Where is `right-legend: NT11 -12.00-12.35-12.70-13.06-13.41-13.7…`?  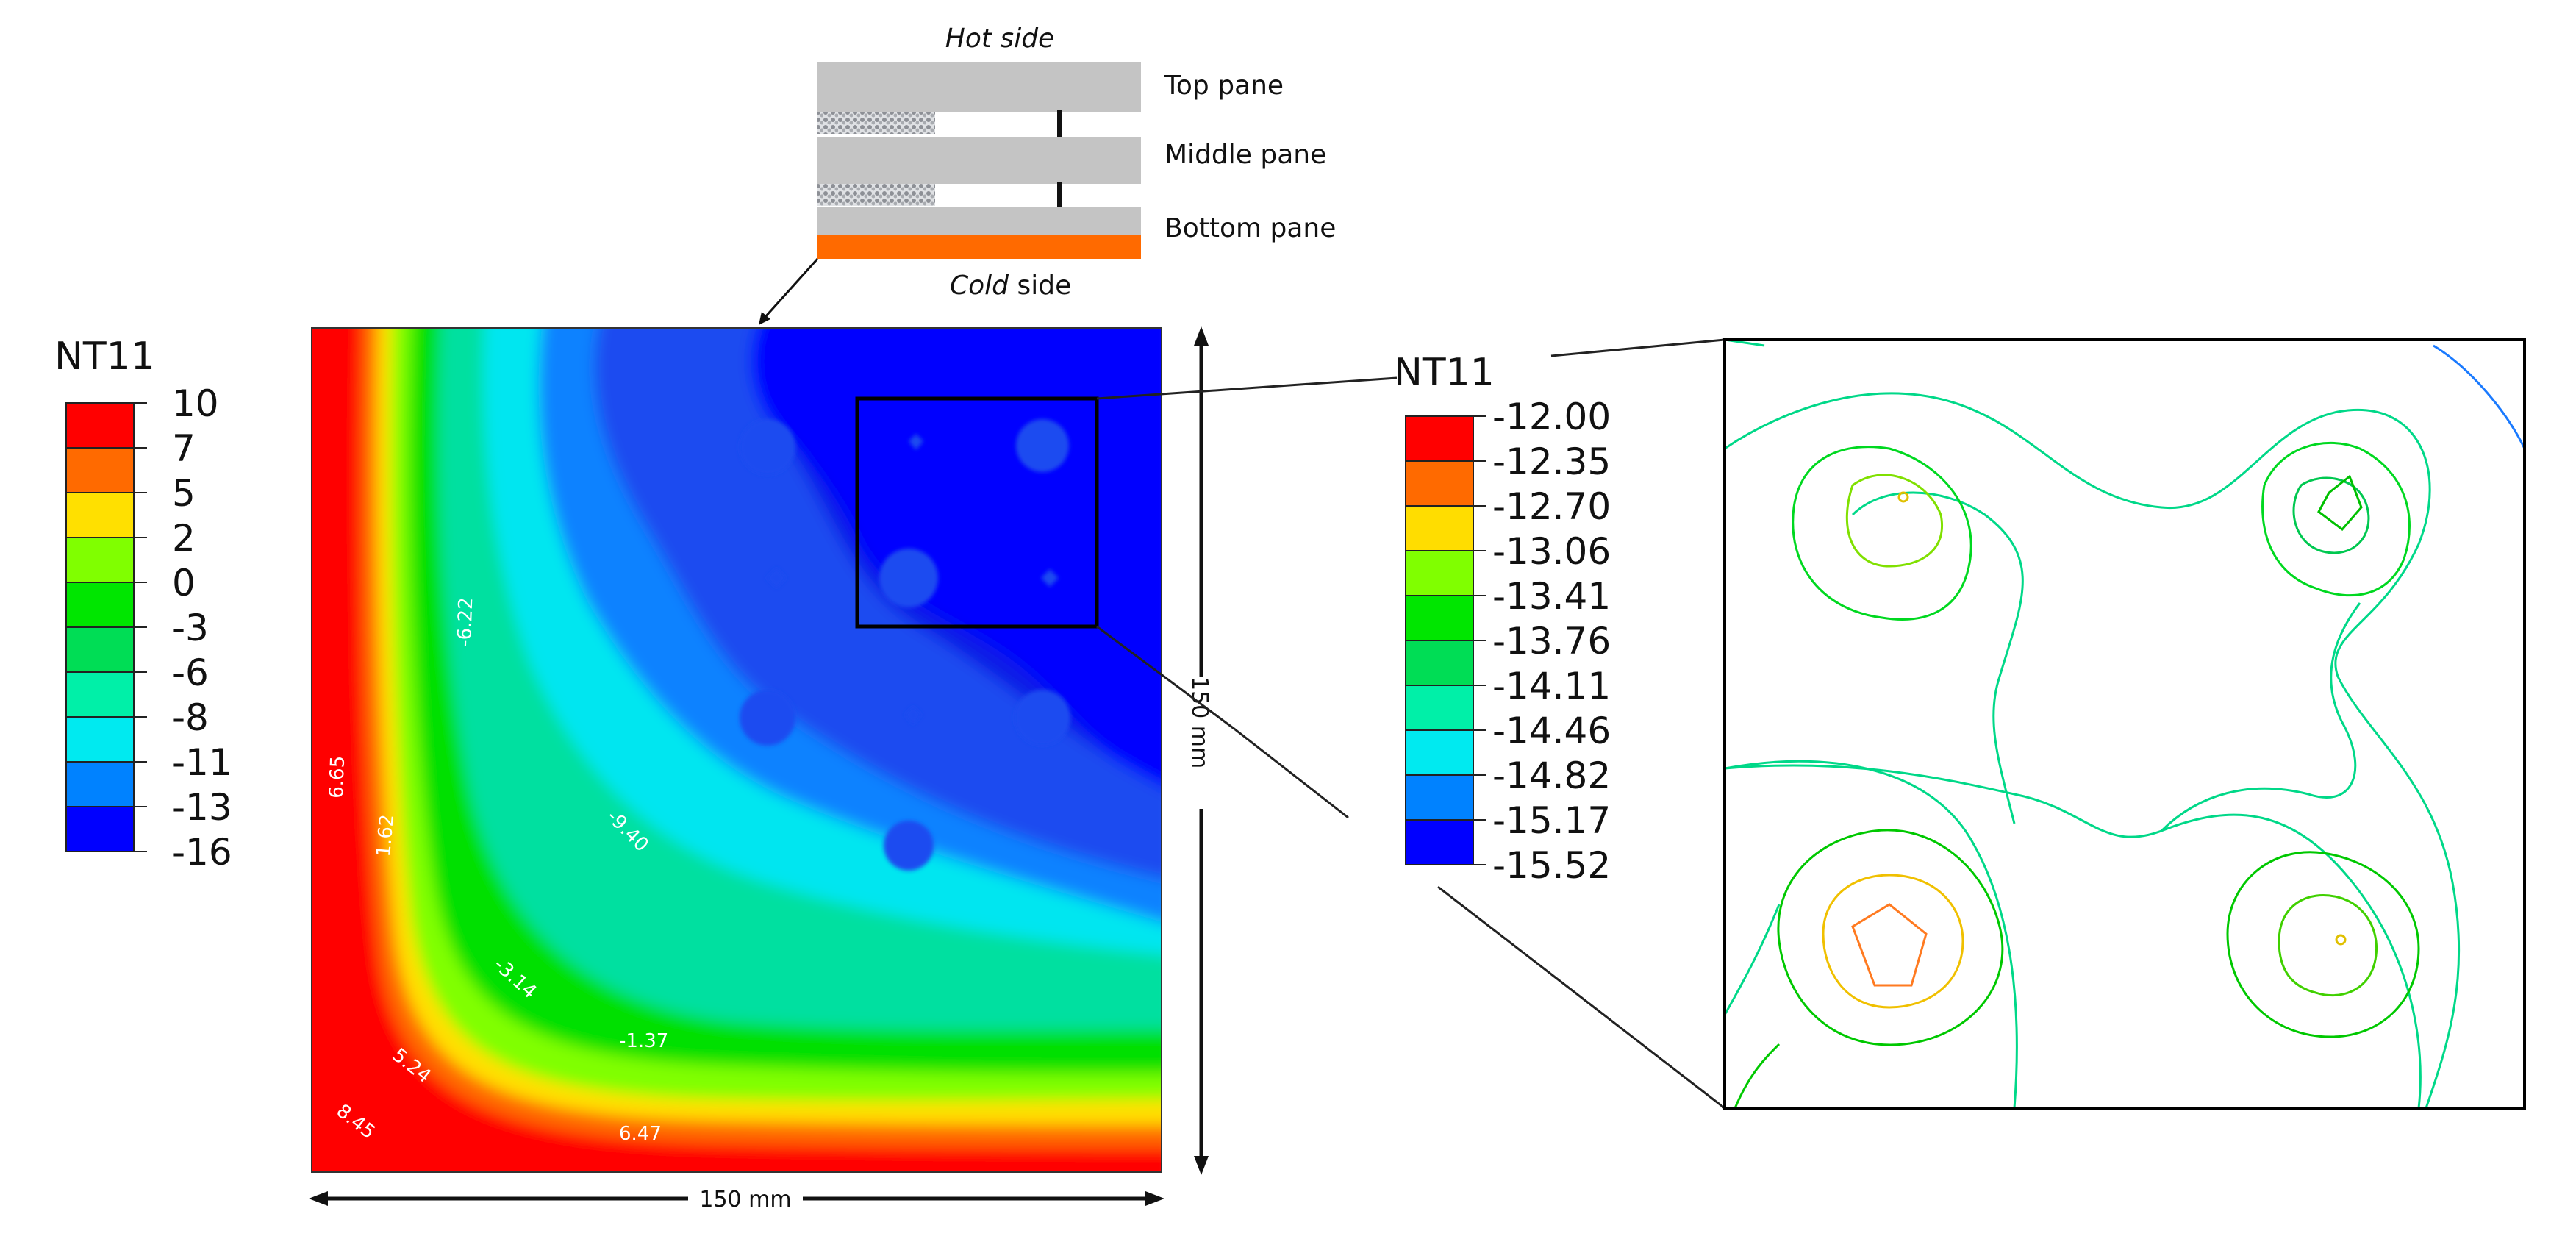
right-legend: NT11 -12.00-12.35-12.70-13.06-13.41-13.7… is located at coordinates (1502, 619).